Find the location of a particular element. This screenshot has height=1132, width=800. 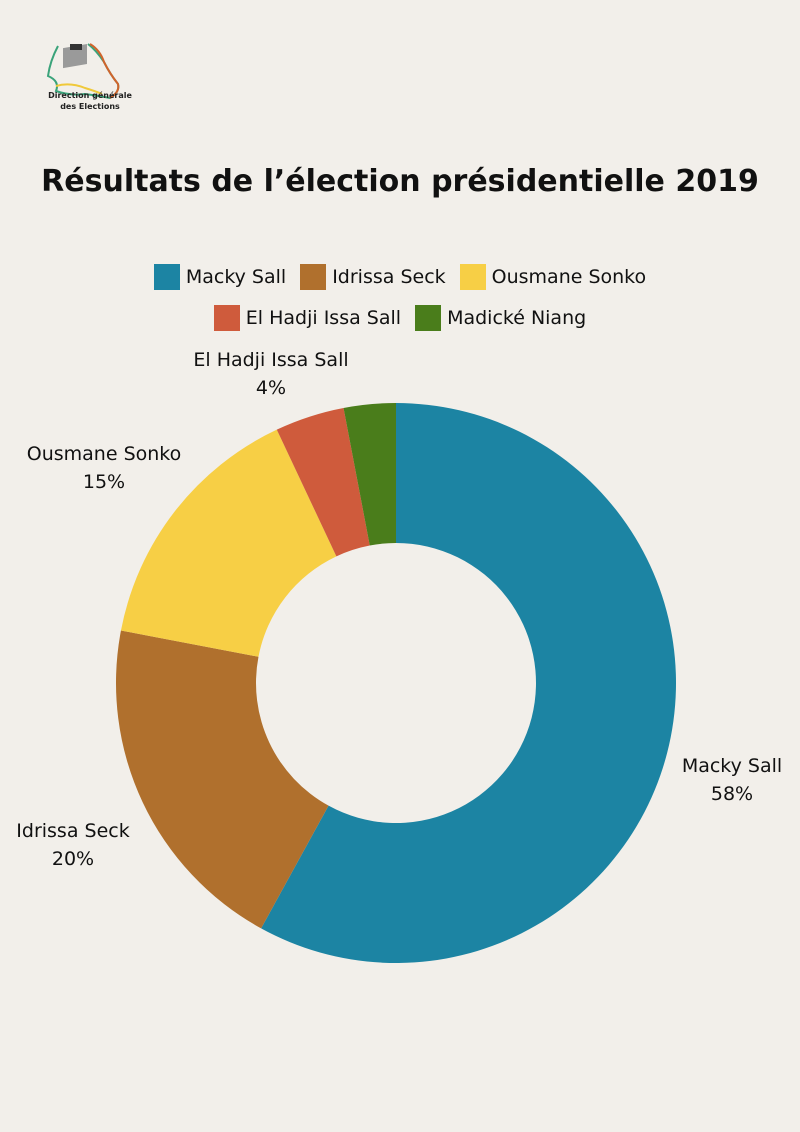

logo-text-line: des Elections is located at coordinates (90, 106).